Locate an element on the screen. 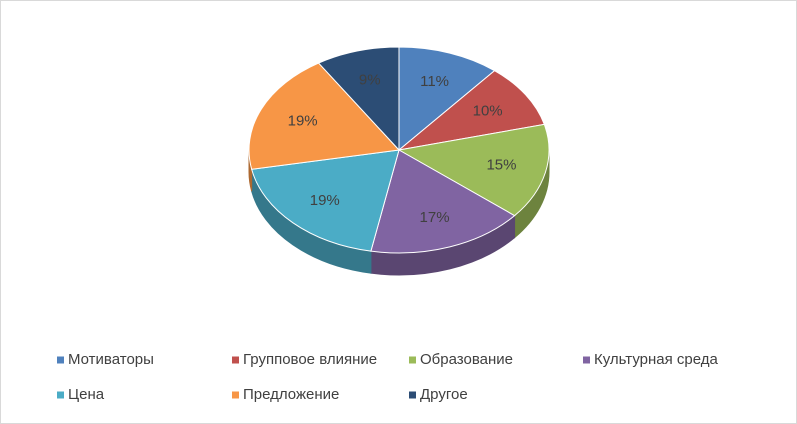  data-label: 15% is located at coordinates (501, 165).